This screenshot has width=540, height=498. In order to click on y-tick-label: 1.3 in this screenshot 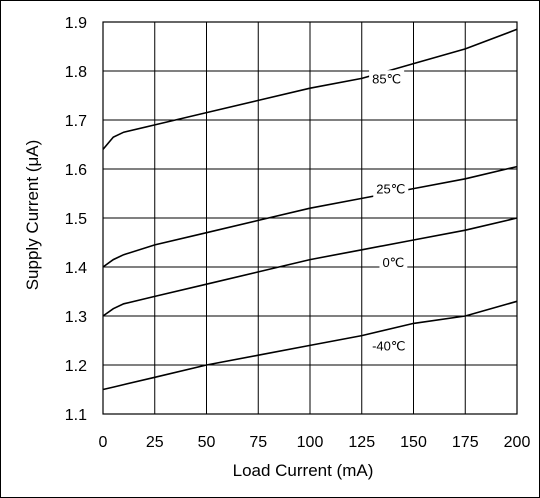, I will do `click(76, 317)`.